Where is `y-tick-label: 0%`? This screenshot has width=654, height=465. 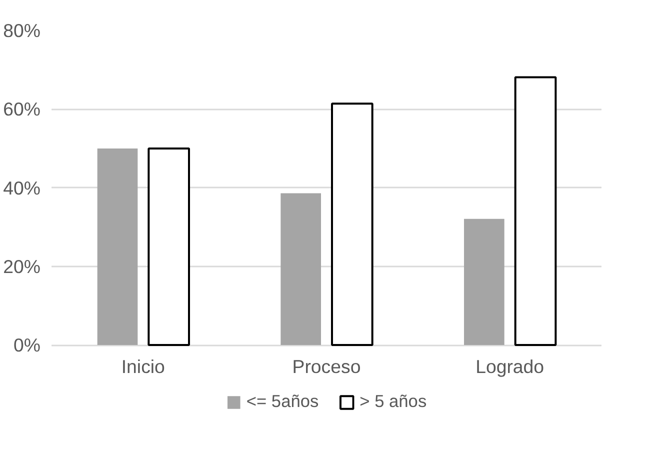 y-tick-label: 0% is located at coordinates (27, 345).